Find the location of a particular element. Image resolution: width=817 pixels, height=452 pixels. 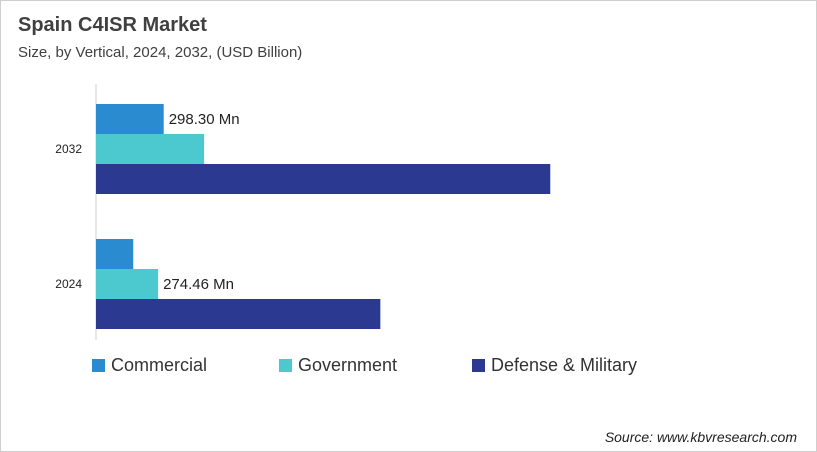

category-label-2024: 2024 is located at coordinates (68, 284).